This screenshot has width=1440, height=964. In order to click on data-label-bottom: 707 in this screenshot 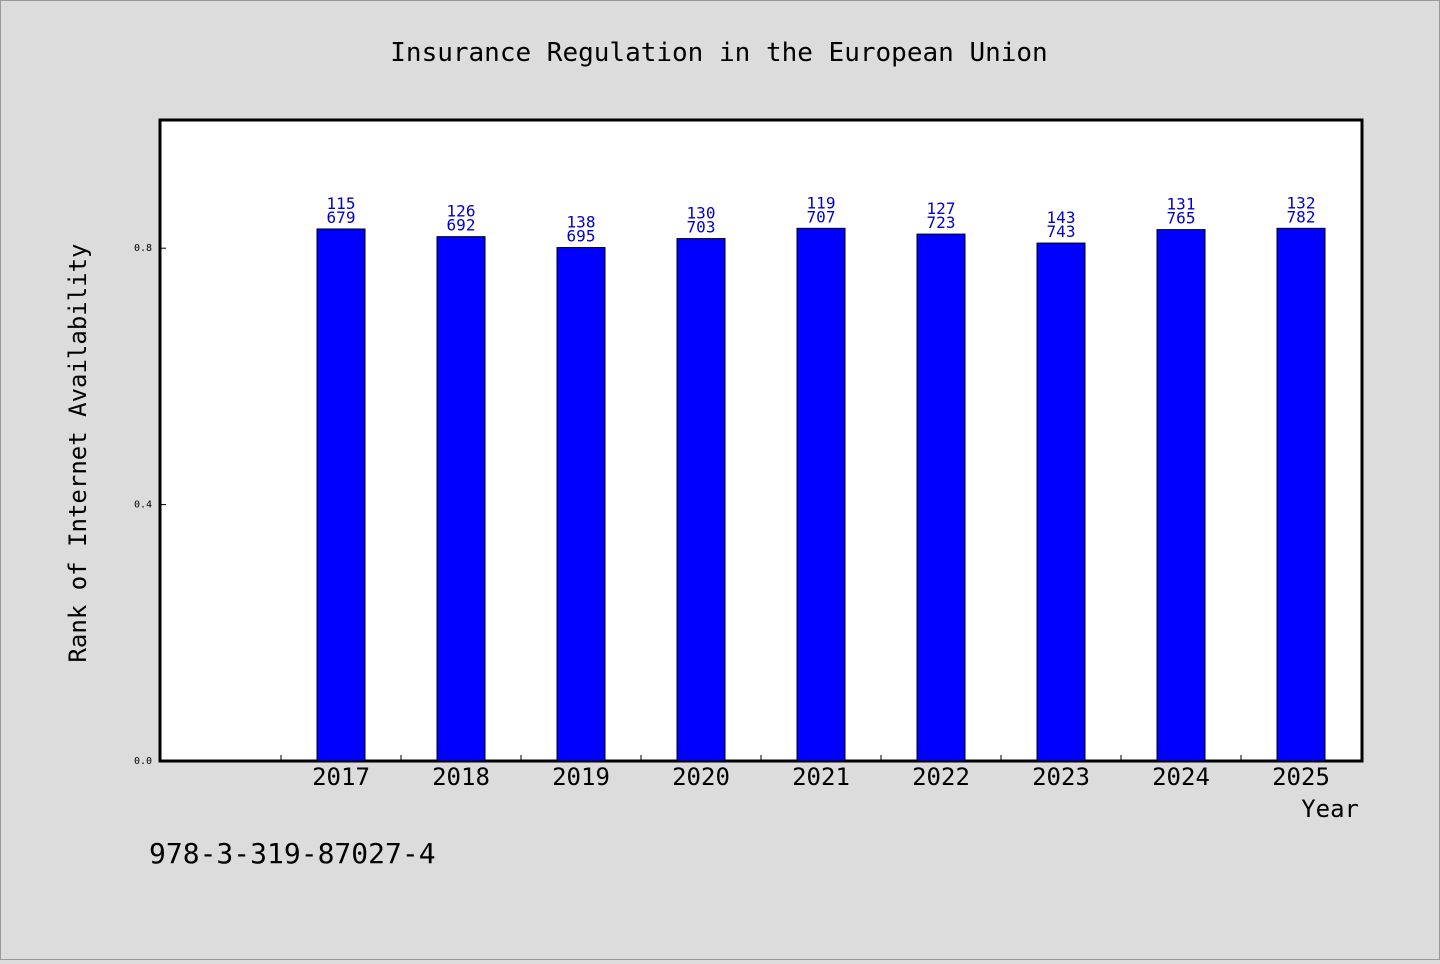, I will do `click(821, 216)`.